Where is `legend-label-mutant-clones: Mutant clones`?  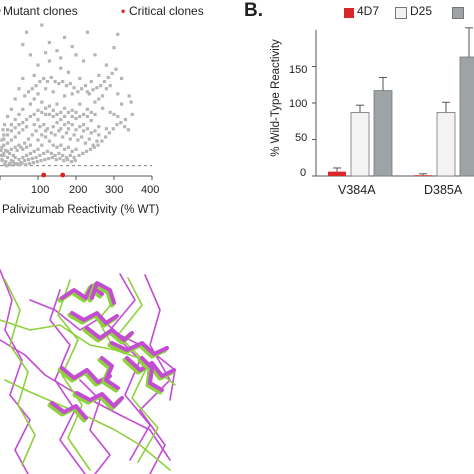 legend-label-mutant-clones: Mutant clones is located at coordinates (40, 11).